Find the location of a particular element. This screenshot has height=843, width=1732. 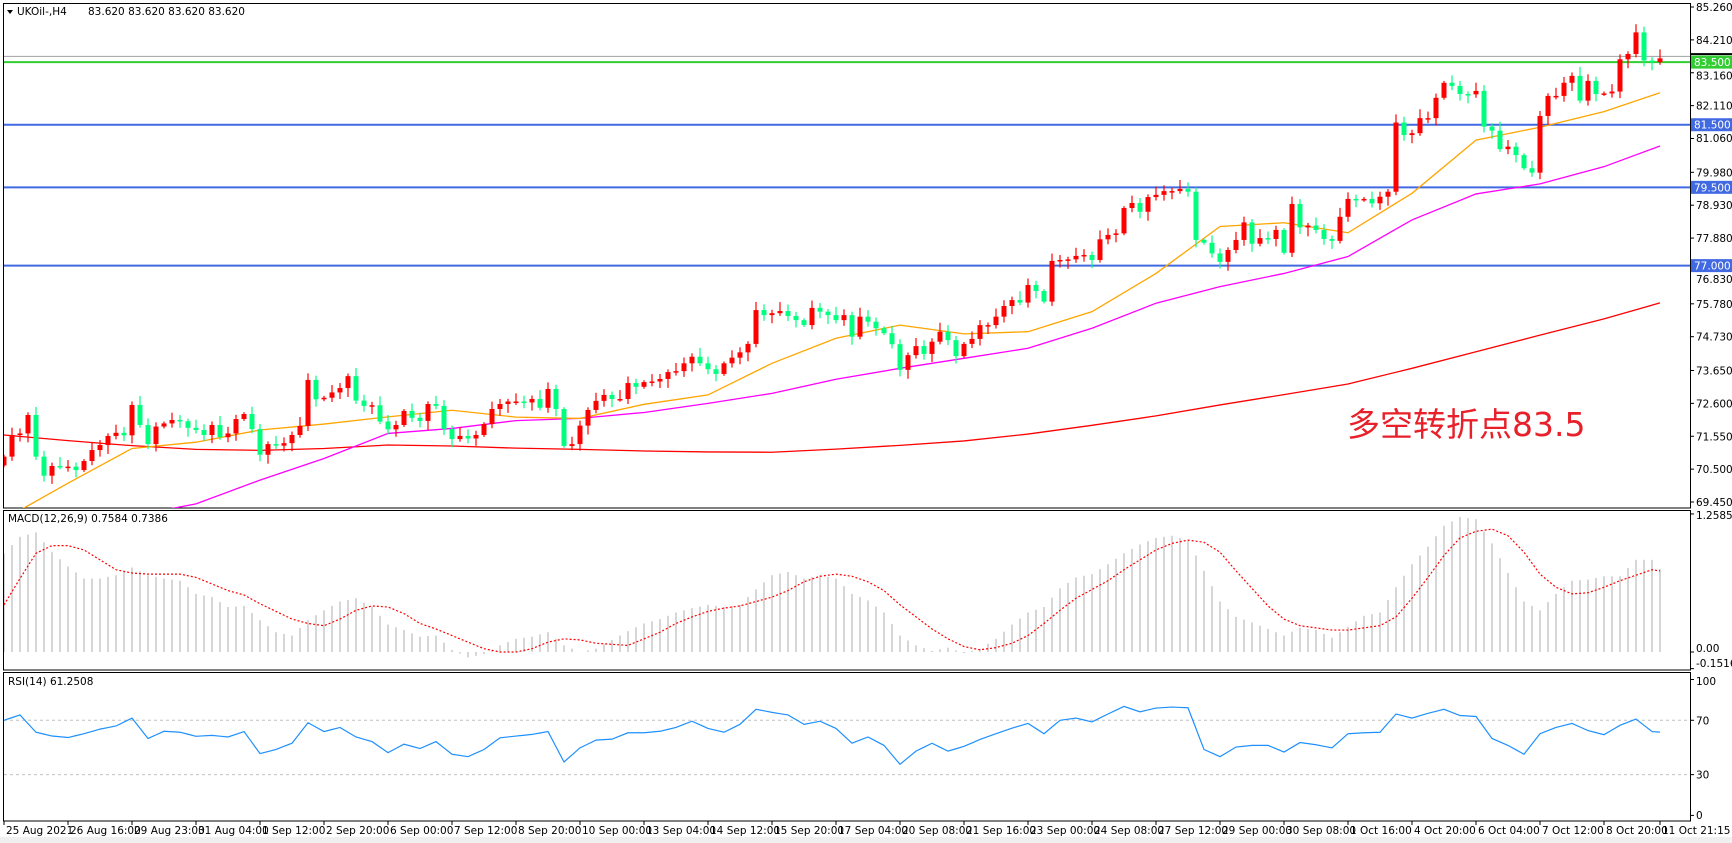

bid-marker is located at coordinates (1711, 54).